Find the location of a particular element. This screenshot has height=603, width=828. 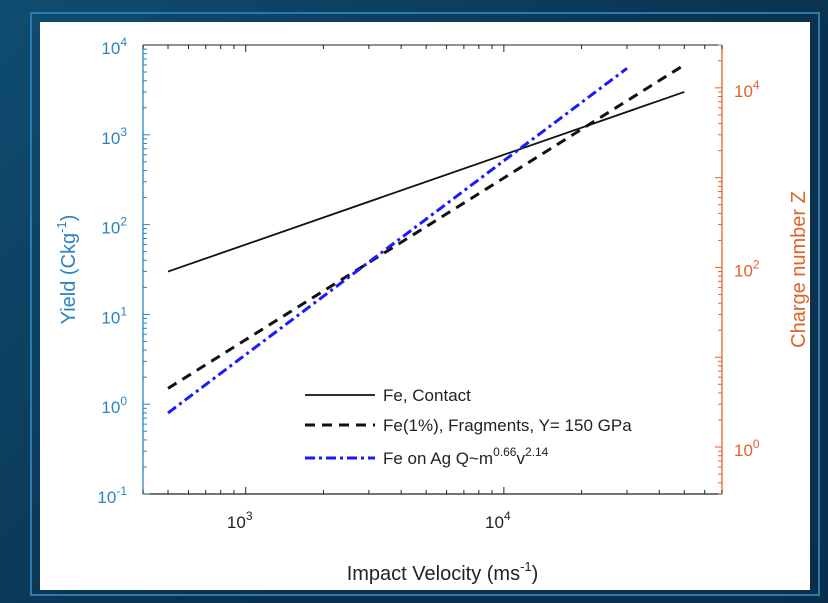

y-tick-label-right: 10² is located at coordinates (747, 268).